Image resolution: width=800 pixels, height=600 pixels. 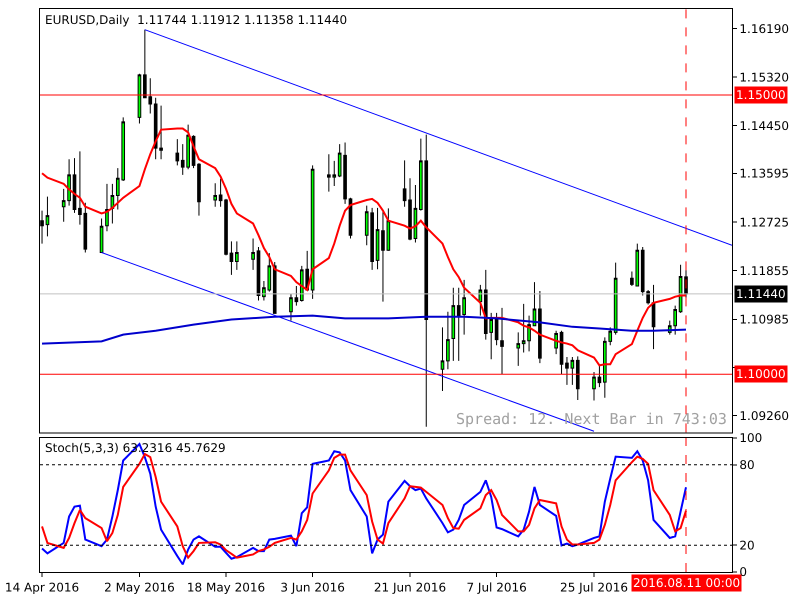 I want to click on annotation: Spread: 12. Next Bar in 743:03, so click(x=591, y=419).